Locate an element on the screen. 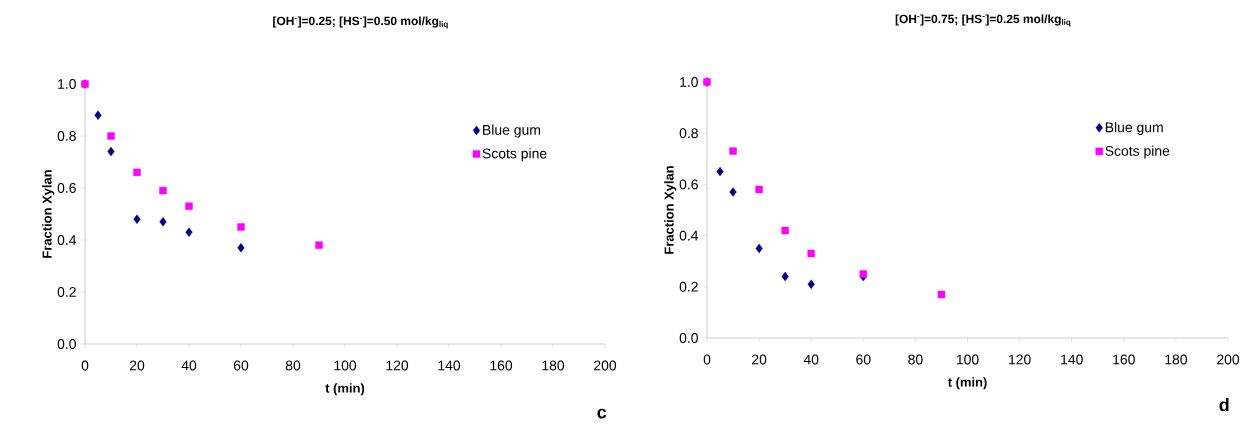 The width and height of the screenshot is (1252, 428). chart-title: [OH$^{-}$]=0.25; [HS$^{-}$]=0.50 mol/kg$_{liq}$ is located at coordinates (360, 22).